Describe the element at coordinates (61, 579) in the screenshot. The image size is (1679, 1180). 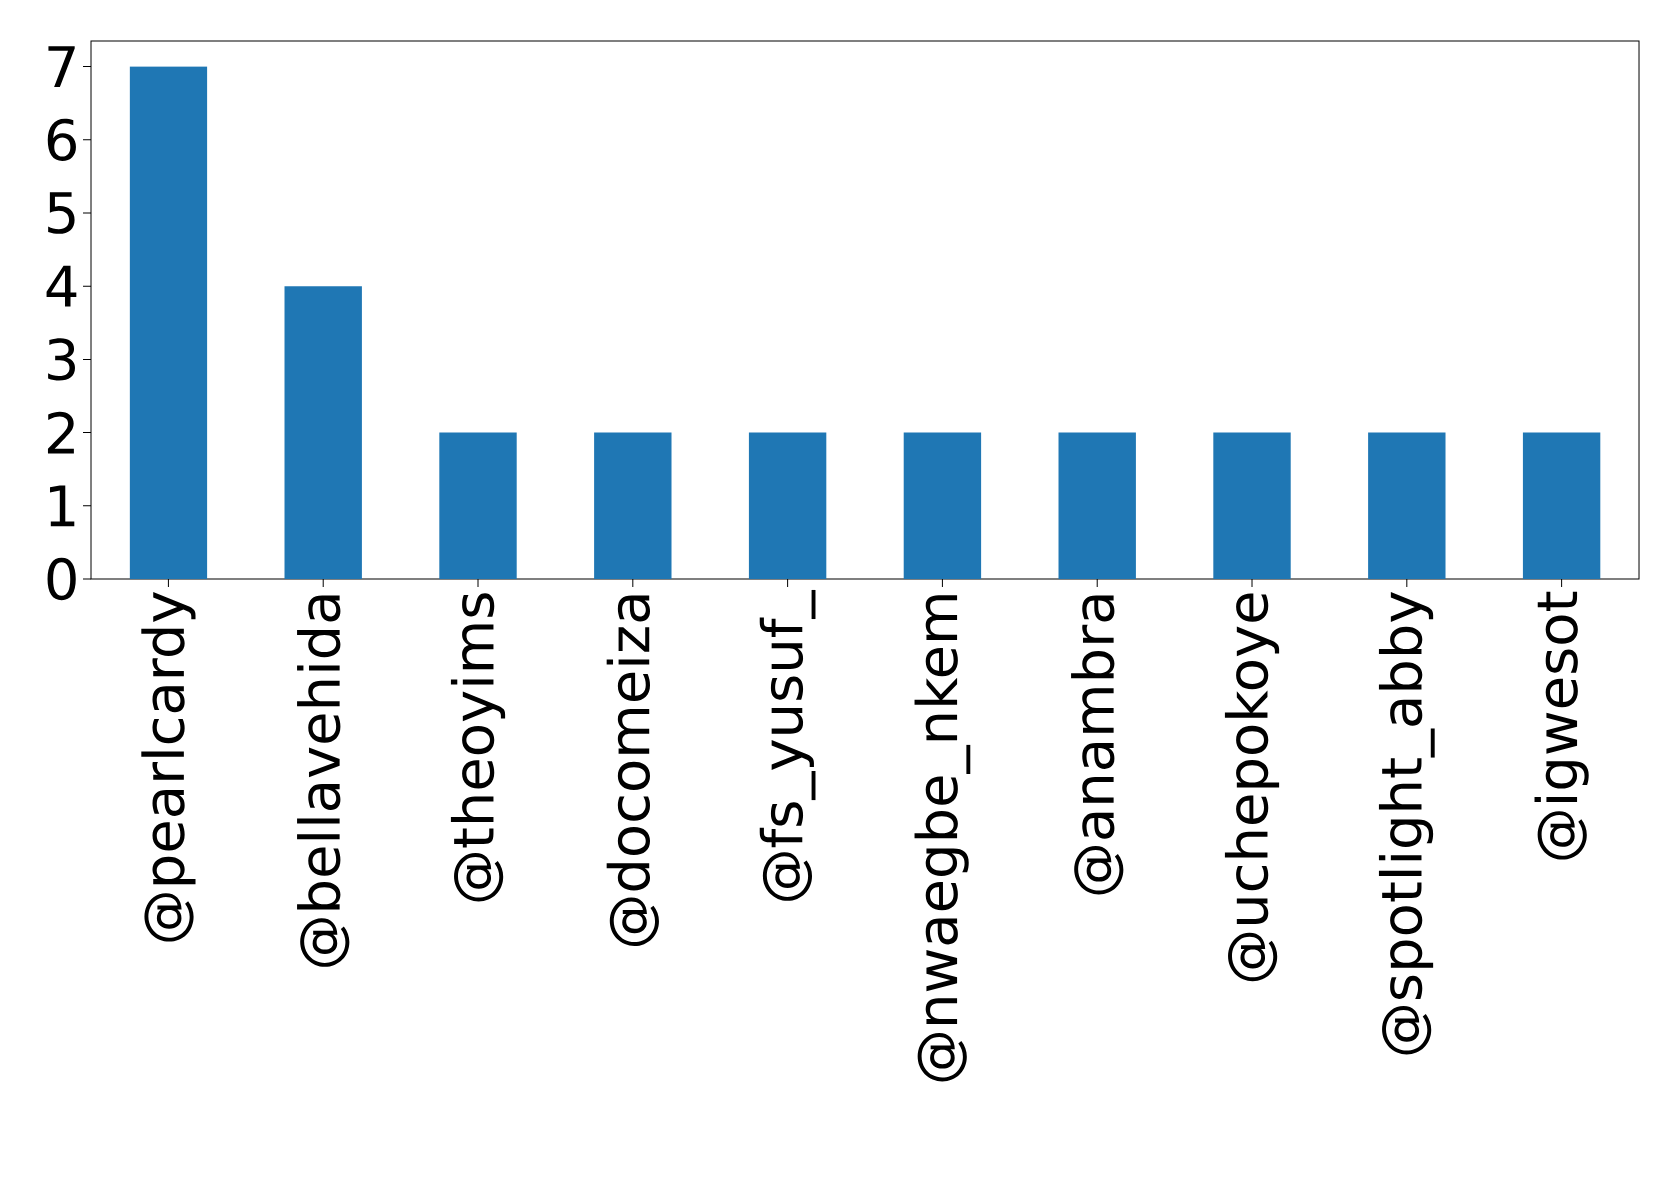
I see `y-tick-label: 0` at that location.